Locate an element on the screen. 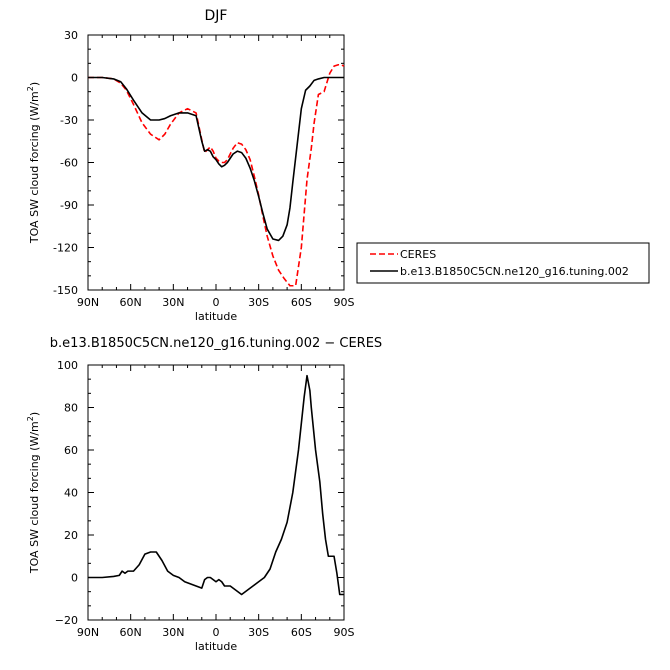 This screenshot has width=670, height=670. y-tick-label: 40 is located at coordinates (71, 493).